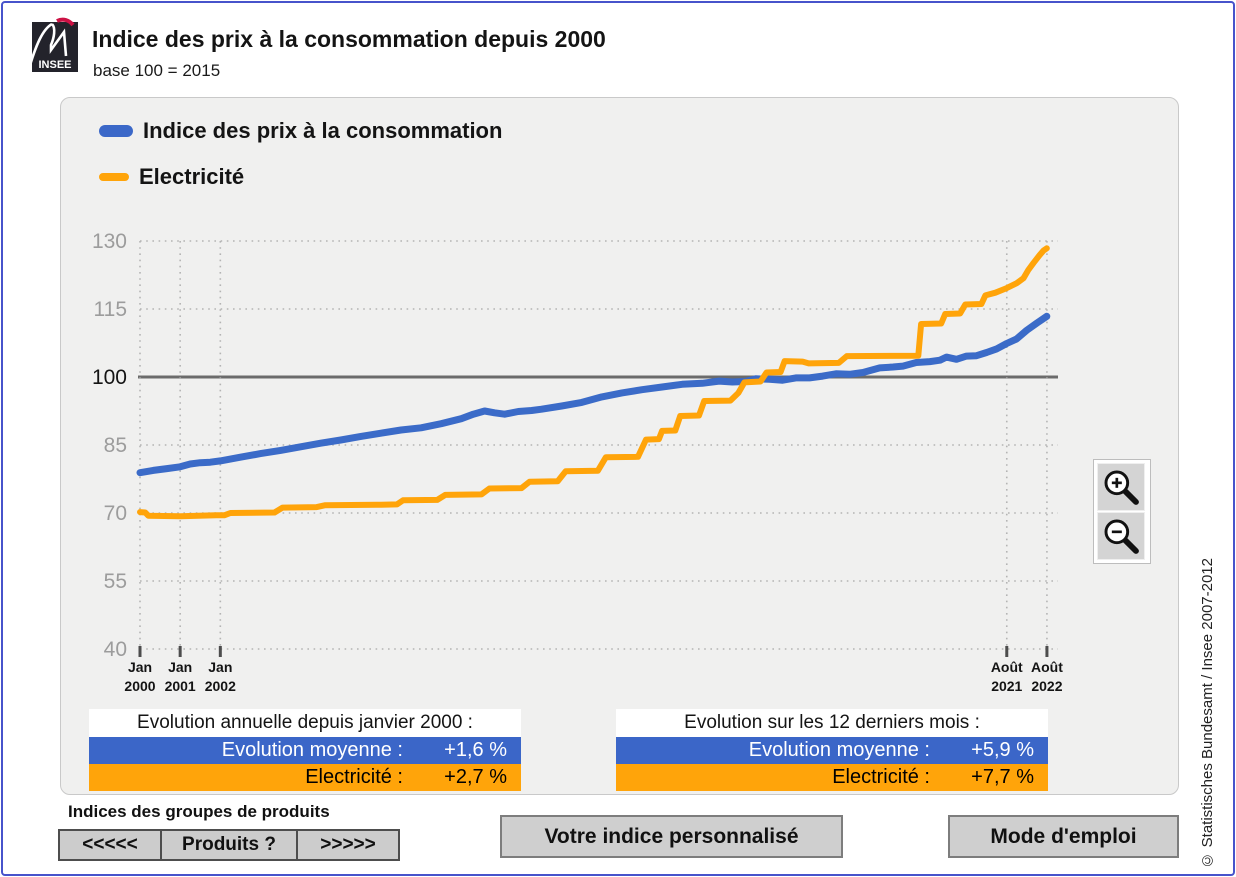 This screenshot has width=1236, height=877. I want to click on y-axis-label-55: 55, so click(115, 581).